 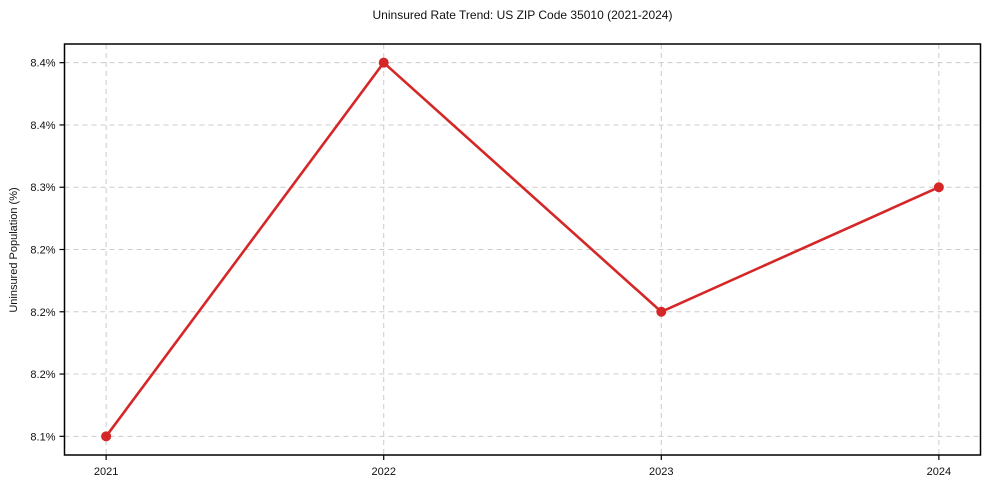 I want to click on x-tick-label: 2021, so click(x=106, y=472).